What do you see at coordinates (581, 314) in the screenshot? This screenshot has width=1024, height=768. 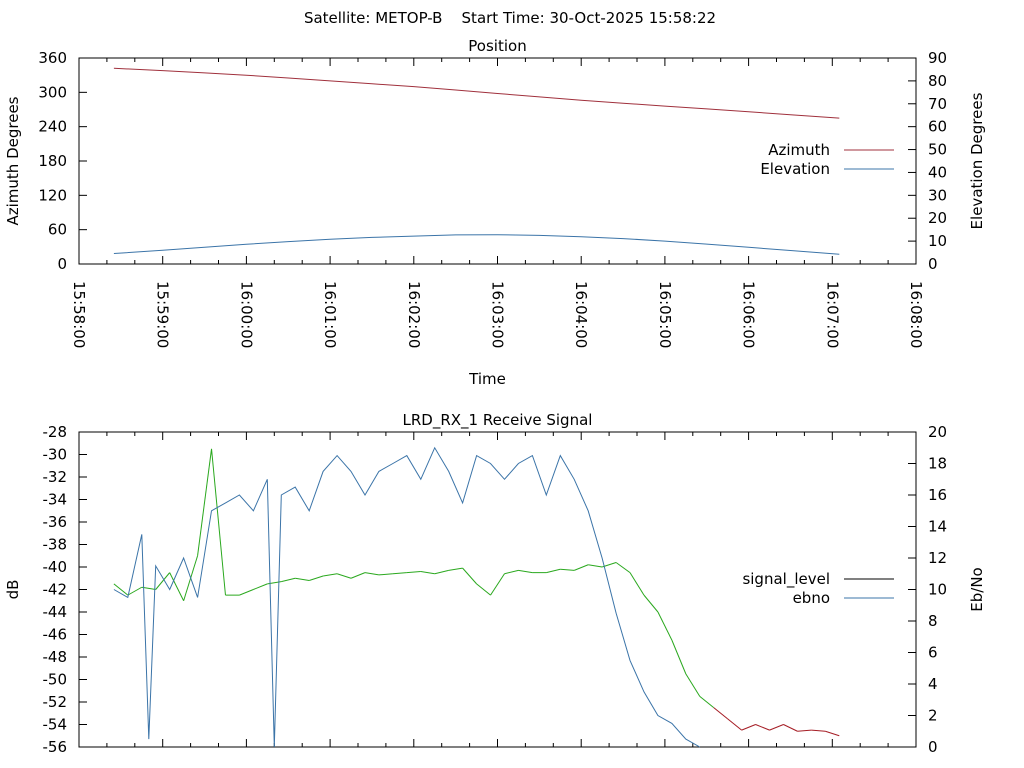 I see `x-tick-label: 16:04:00` at bounding box center [581, 314].